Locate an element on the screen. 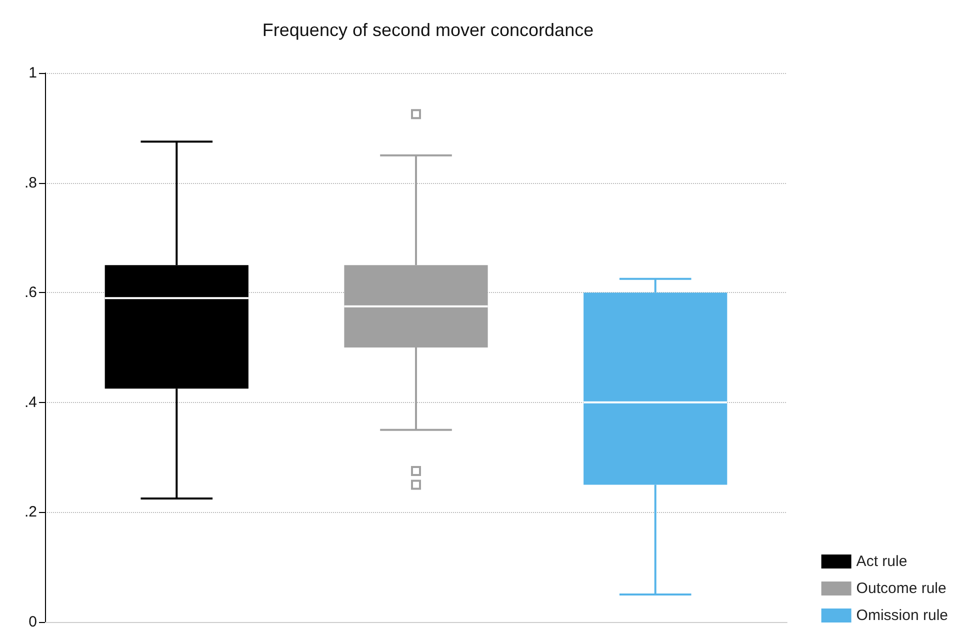 Image resolution: width=971 pixels, height=638 pixels. y-tick-label: .4 is located at coordinates (30, 402).